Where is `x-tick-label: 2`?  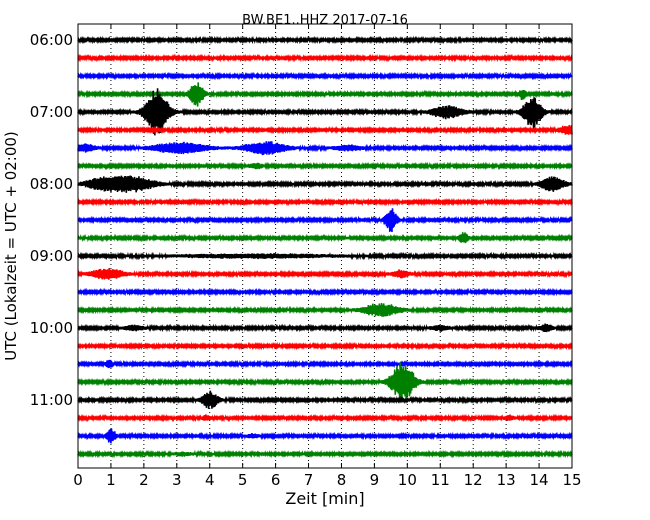
x-tick-label: 2 is located at coordinates (144, 480).